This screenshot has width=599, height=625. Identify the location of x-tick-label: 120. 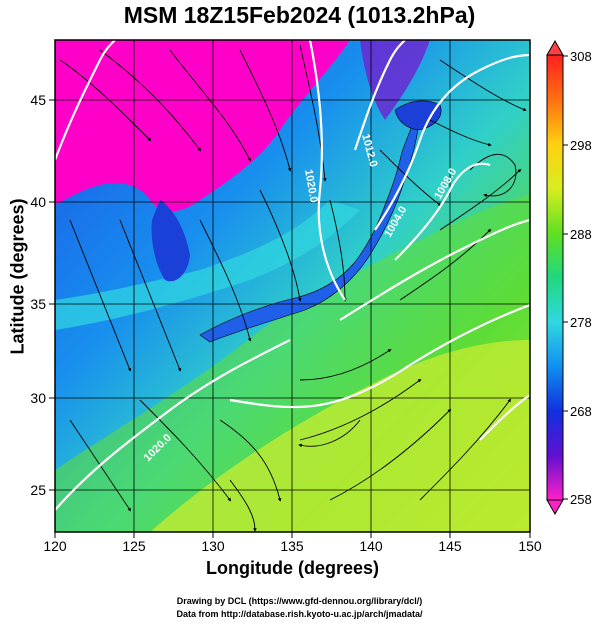
(55, 546).